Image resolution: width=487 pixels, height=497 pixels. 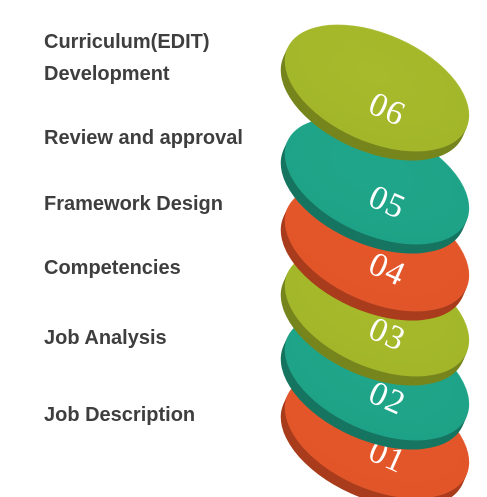 What do you see at coordinates (377, 88) in the screenshot?
I see `disc-06-top` at bounding box center [377, 88].